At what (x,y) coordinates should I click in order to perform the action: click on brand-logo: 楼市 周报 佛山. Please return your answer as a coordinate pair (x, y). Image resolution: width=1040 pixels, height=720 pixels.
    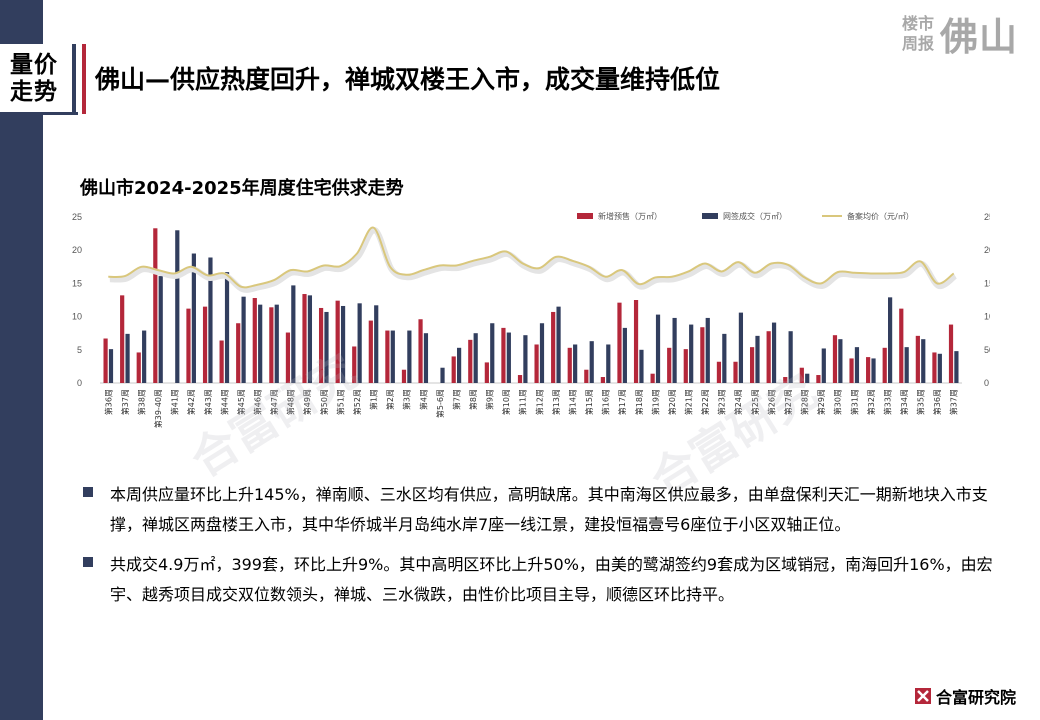
    Looking at the image, I should click on (960, 33).